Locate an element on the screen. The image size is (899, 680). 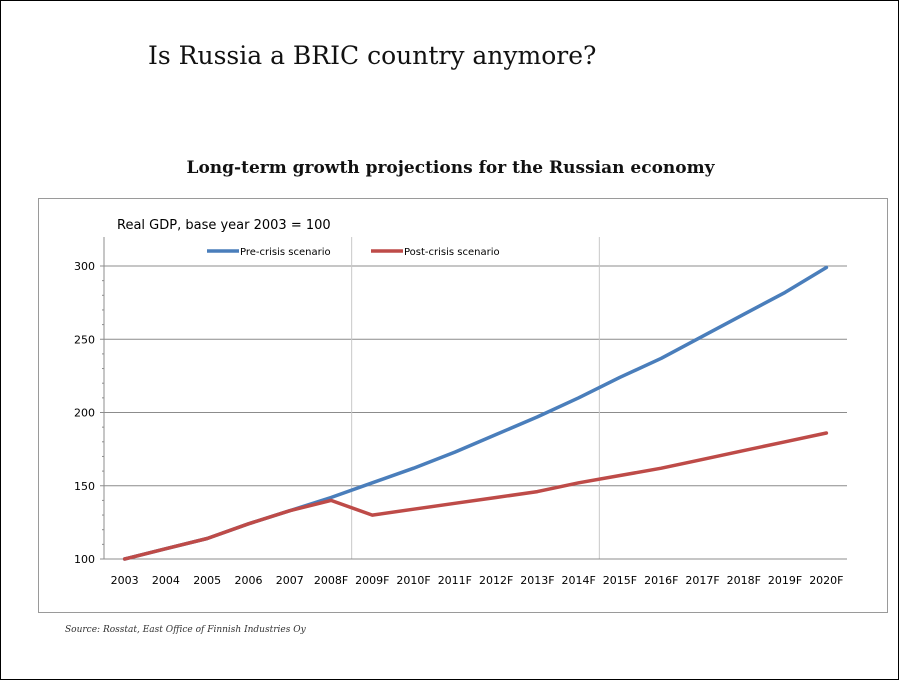
y-tick-label: 200 is located at coordinates (84, 413).